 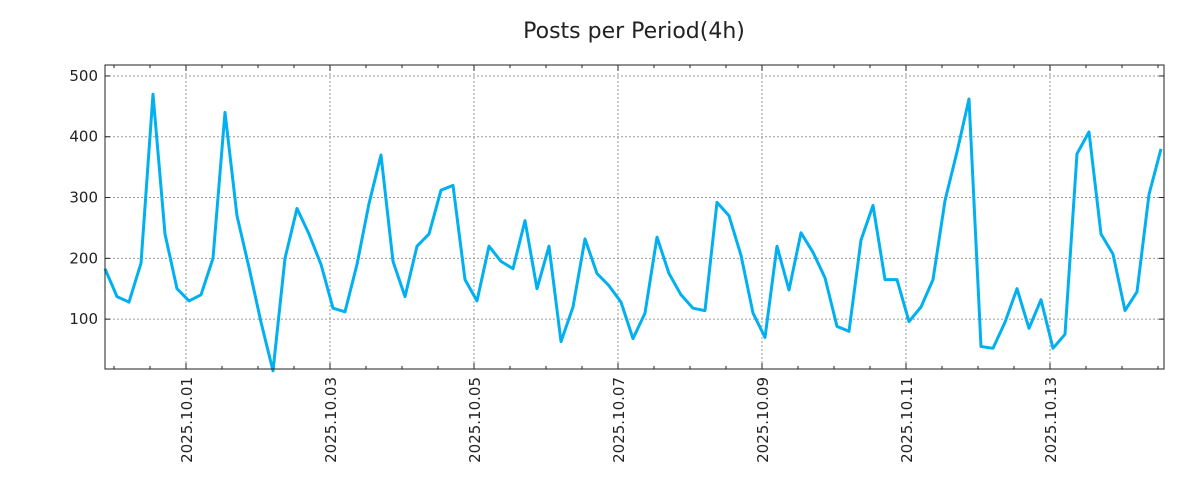 I want to click on x-tick-label: 2025.10.07, so click(x=619, y=420).